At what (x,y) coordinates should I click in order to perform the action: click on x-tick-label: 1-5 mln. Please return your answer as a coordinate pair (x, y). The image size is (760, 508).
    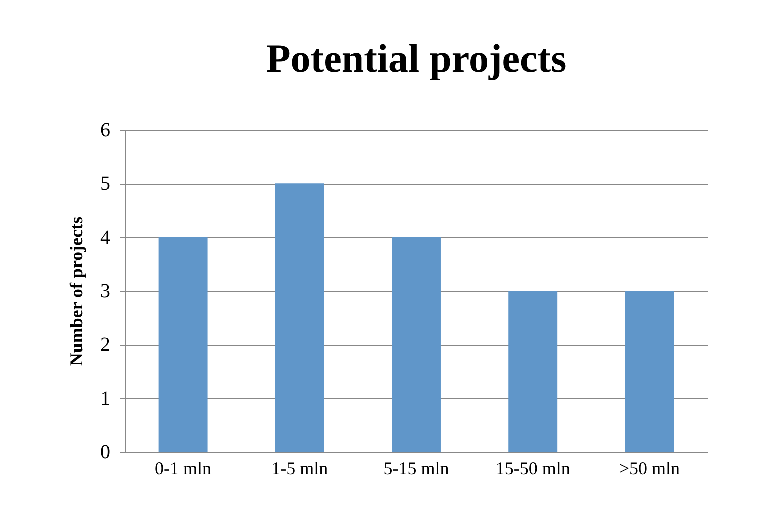
    Looking at the image, I should click on (300, 468).